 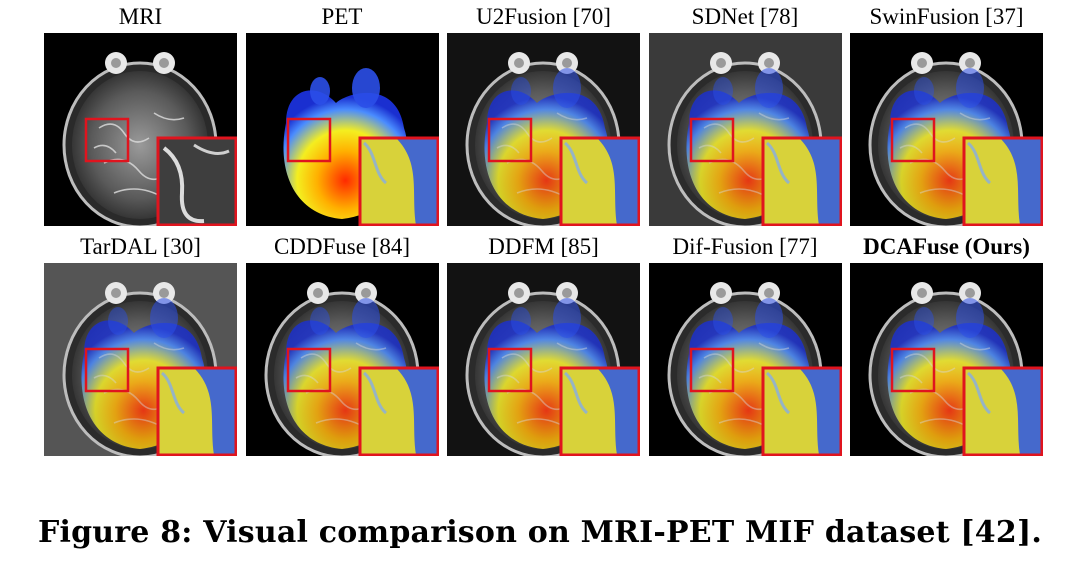 I want to click on panel-cddfuse: CDDFuse [84], so click(x=342, y=341).